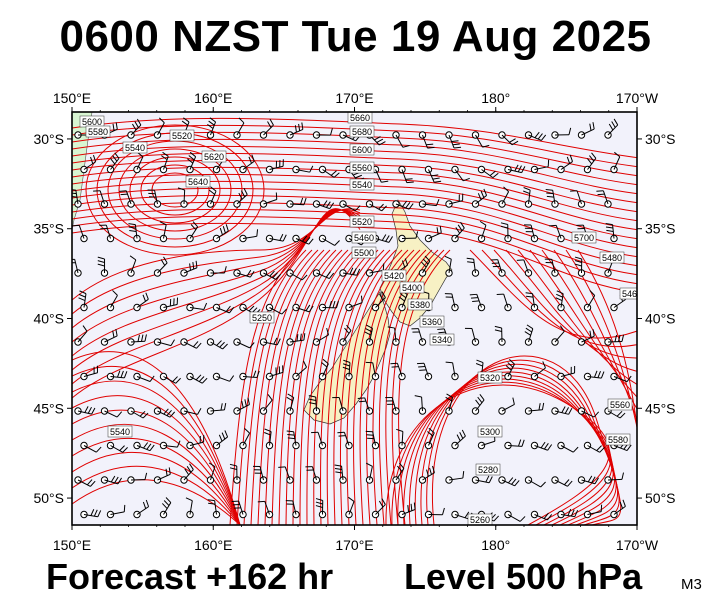 The height and width of the screenshot is (600, 711). What do you see at coordinates (182, 135) in the screenshot?
I see `contour-label: 5520` at bounding box center [182, 135].